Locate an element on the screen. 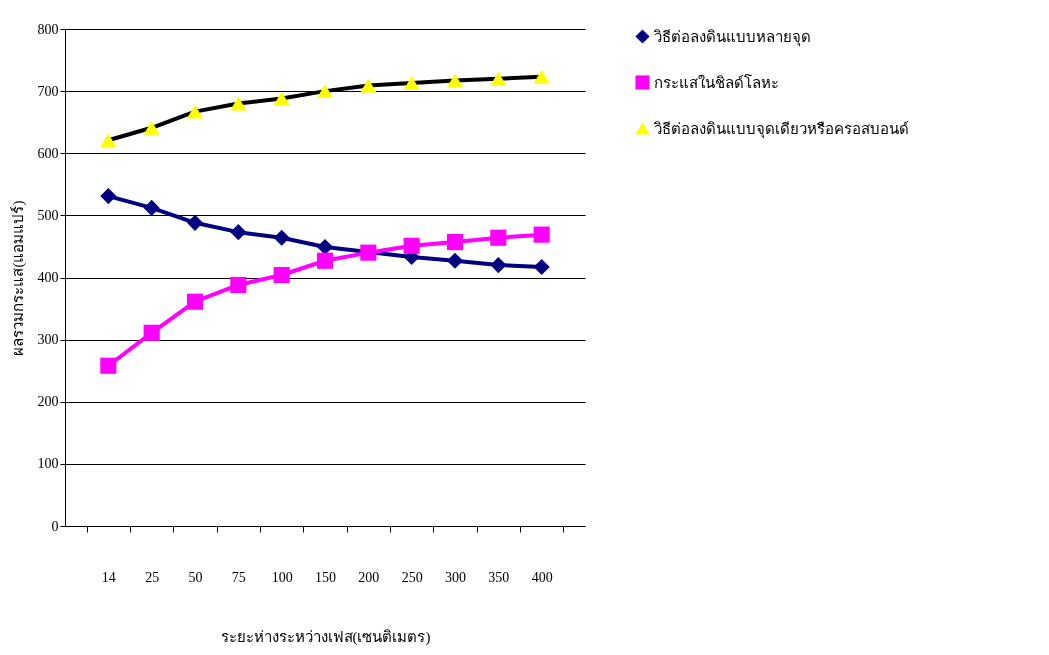 This screenshot has width=1049, height=655. y-tick-label: 200 is located at coordinates (48, 402).